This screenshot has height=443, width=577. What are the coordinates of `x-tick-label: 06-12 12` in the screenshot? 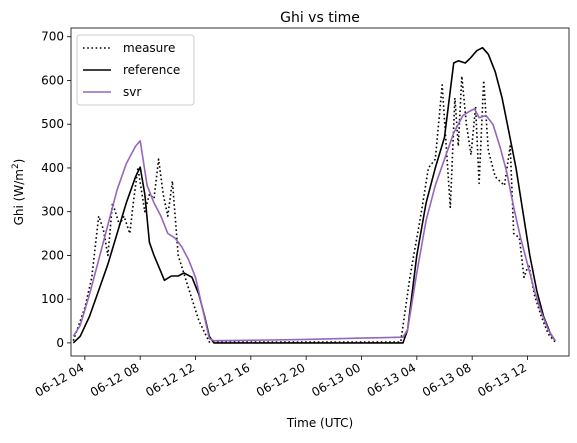 It's located at (170, 379).